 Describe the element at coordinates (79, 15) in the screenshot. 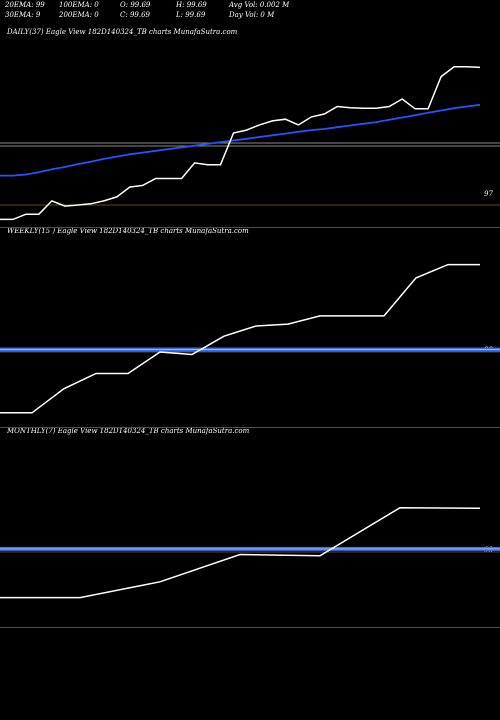

I see `ema200-value: 200EMA: 0` at that location.